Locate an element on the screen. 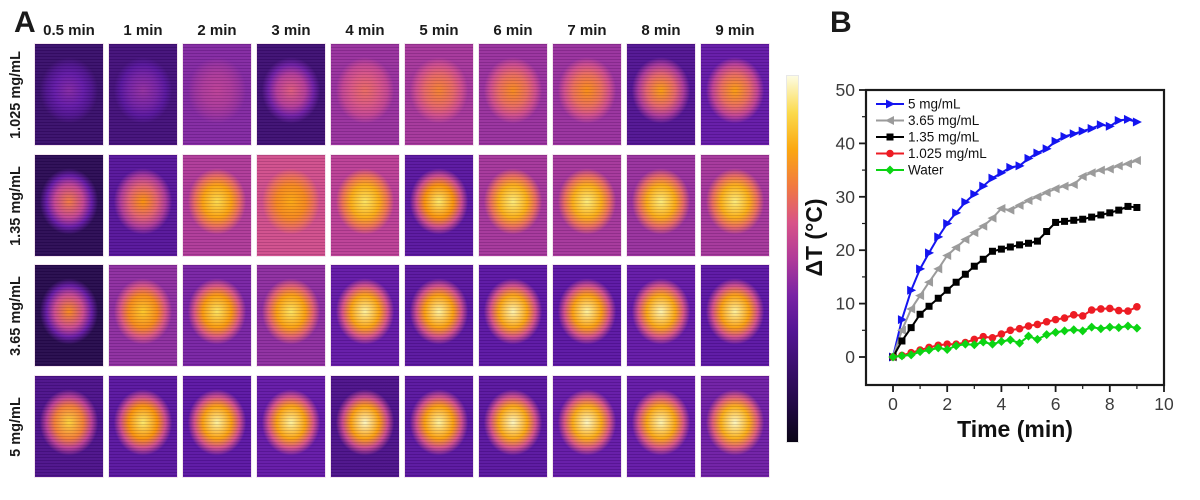 The height and width of the screenshot is (500, 1200). x-tick-label: 10 is located at coordinates (1164, 404).